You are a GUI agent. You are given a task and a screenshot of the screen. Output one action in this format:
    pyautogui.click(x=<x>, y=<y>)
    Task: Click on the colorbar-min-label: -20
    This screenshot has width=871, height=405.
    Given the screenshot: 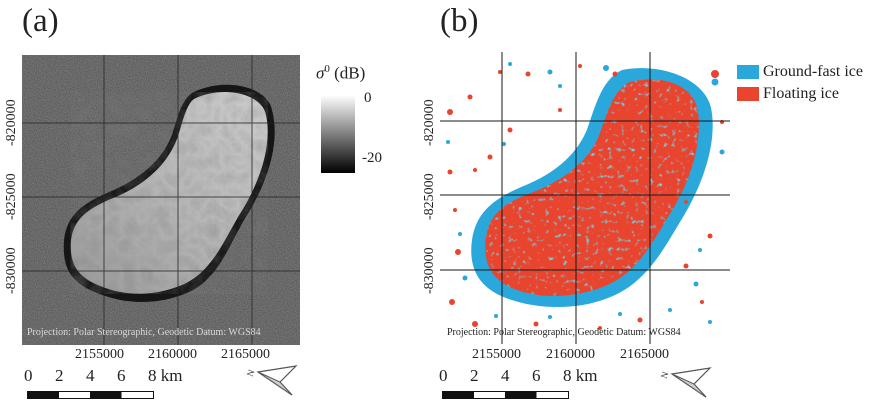 What is the action you would take?
    pyautogui.click(x=372, y=158)
    